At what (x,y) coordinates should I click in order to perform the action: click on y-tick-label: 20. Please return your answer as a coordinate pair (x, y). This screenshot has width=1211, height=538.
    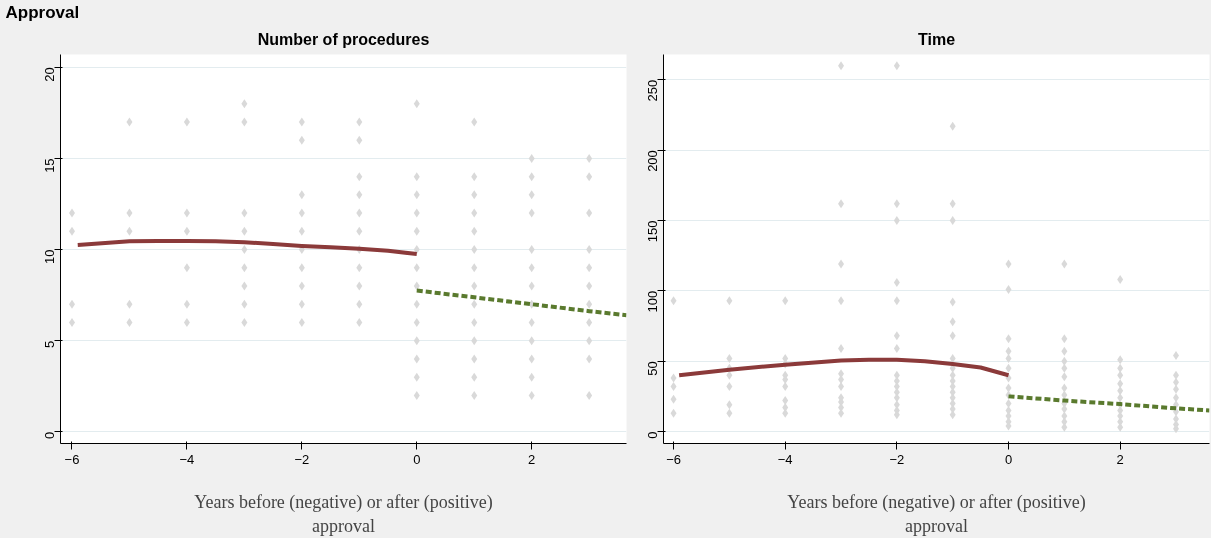
    Looking at the image, I should click on (49, 74).